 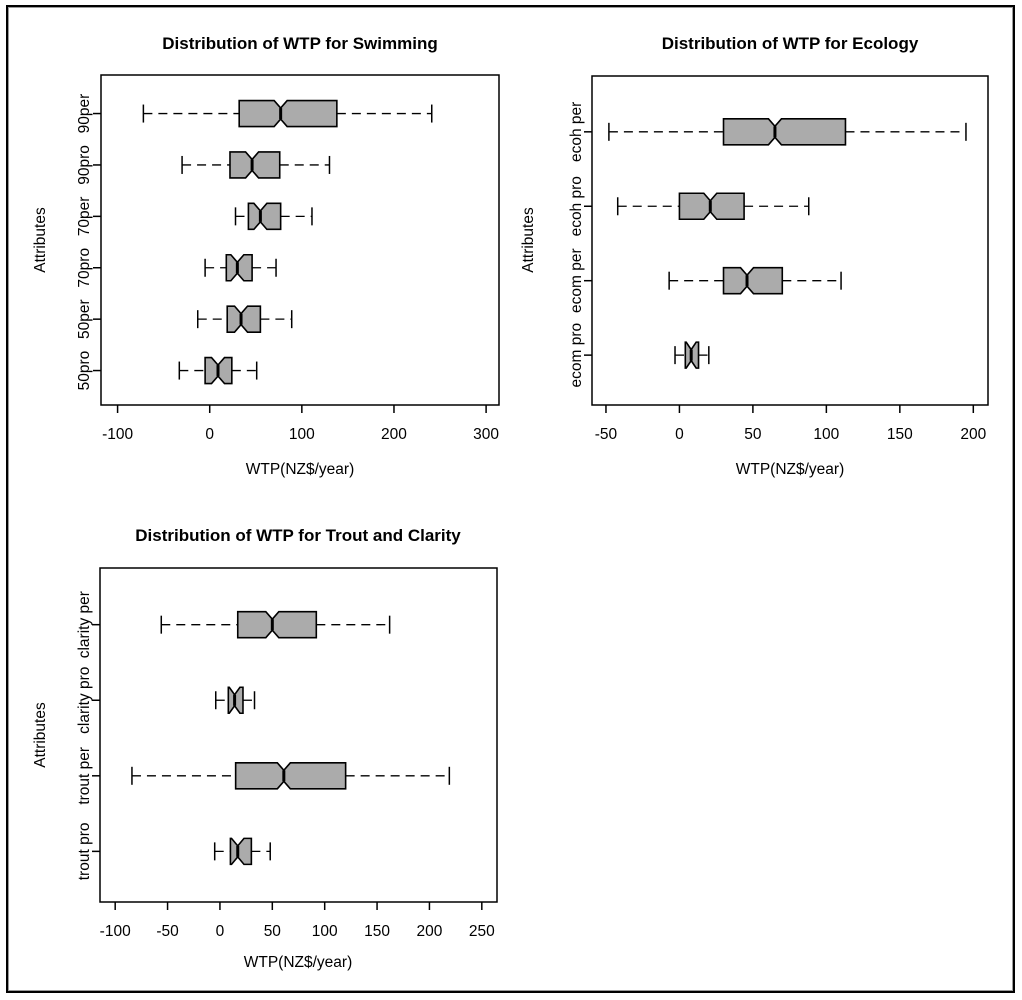 I want to click on x-axis-label-swimming: WTP(NZ$/year), so click(x=300, y=469).